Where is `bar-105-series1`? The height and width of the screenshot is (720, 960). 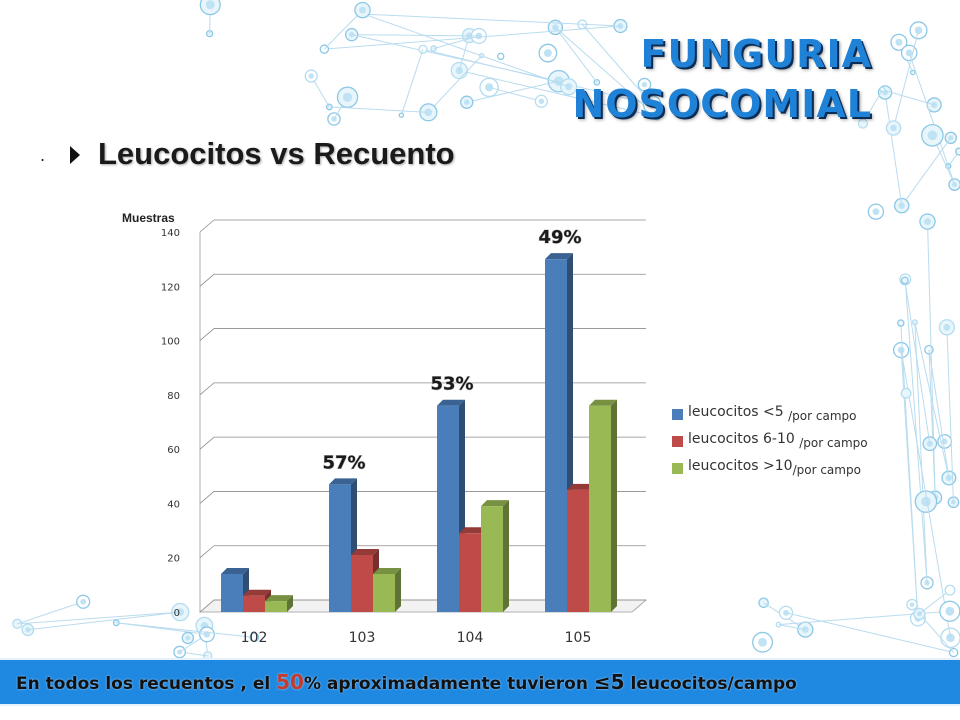 bar-105-series1 is located at coordinates (556, 435).